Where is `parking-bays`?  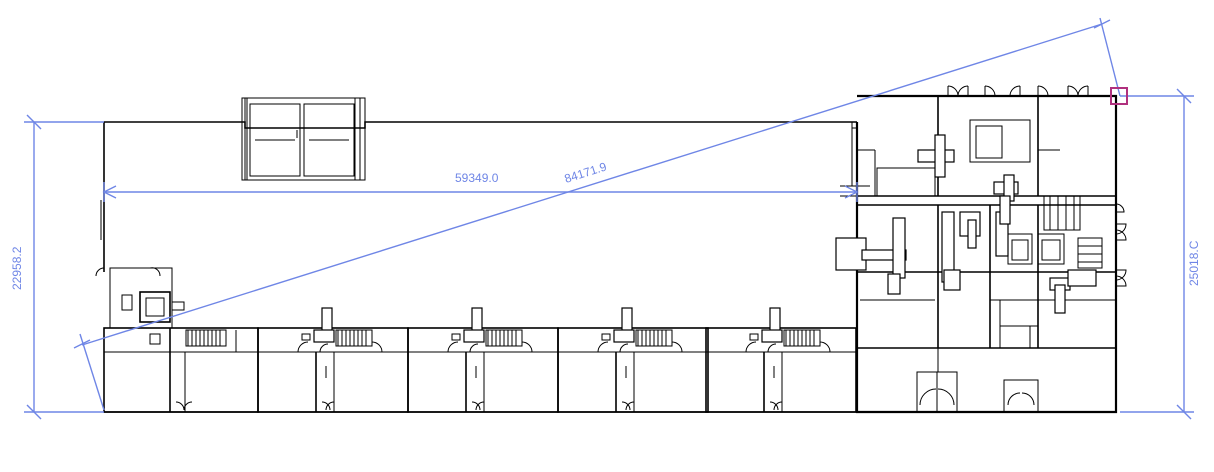 parking-bays is located at coordinates (303, 139).